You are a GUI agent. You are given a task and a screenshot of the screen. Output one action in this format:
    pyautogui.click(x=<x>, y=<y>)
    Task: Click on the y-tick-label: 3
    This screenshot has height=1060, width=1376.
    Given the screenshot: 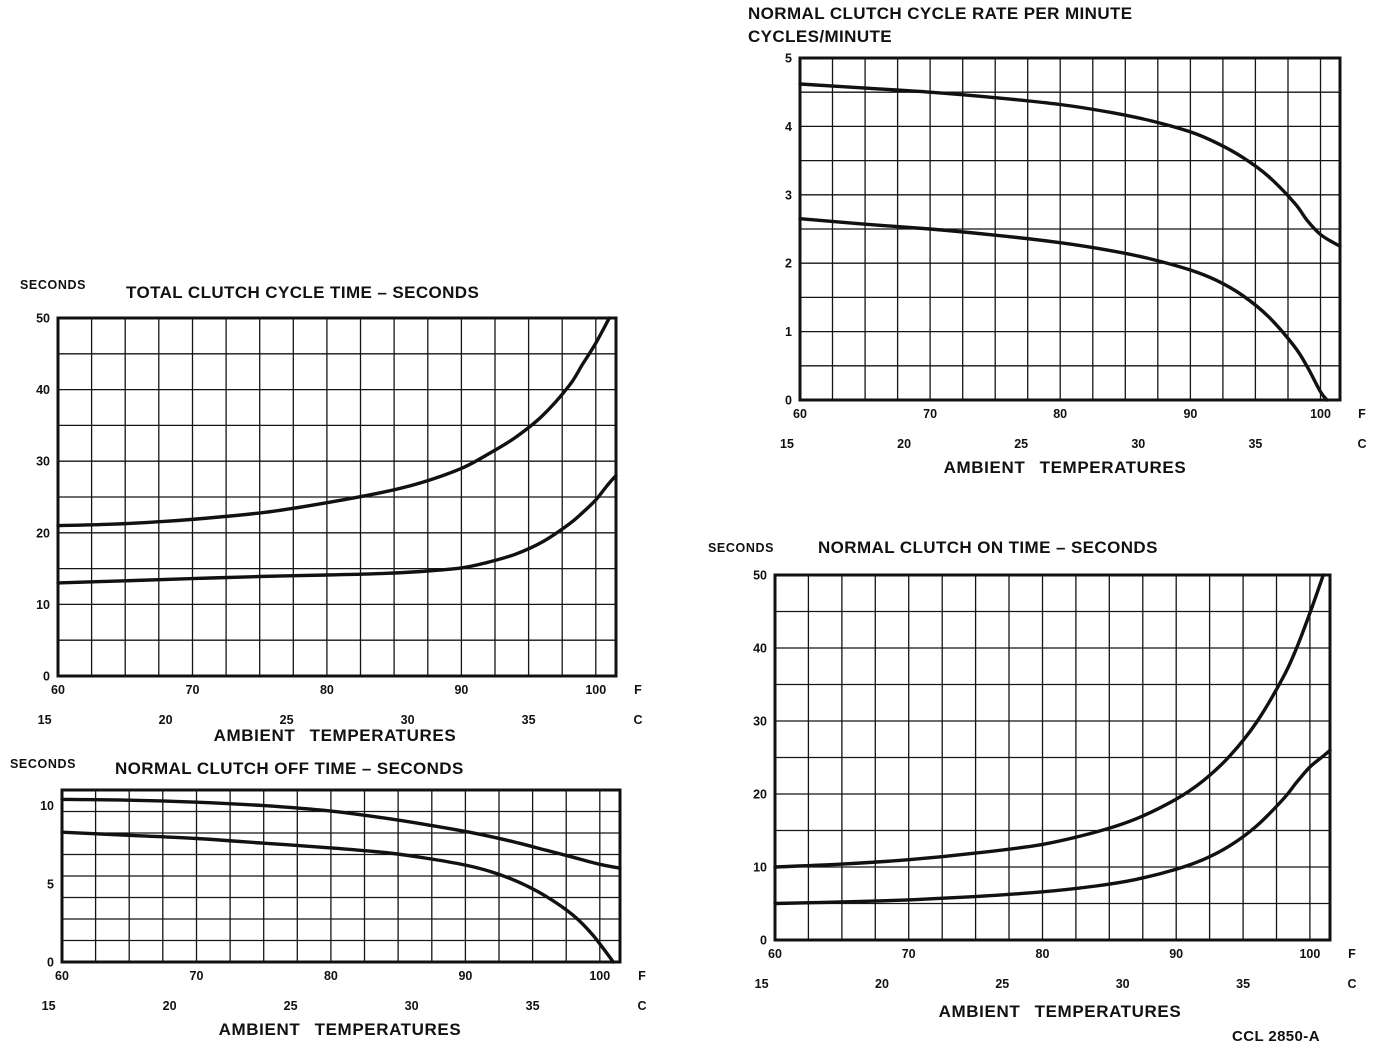 What is the action you would take?
    pyautogui.click(x=788, y=195)
    